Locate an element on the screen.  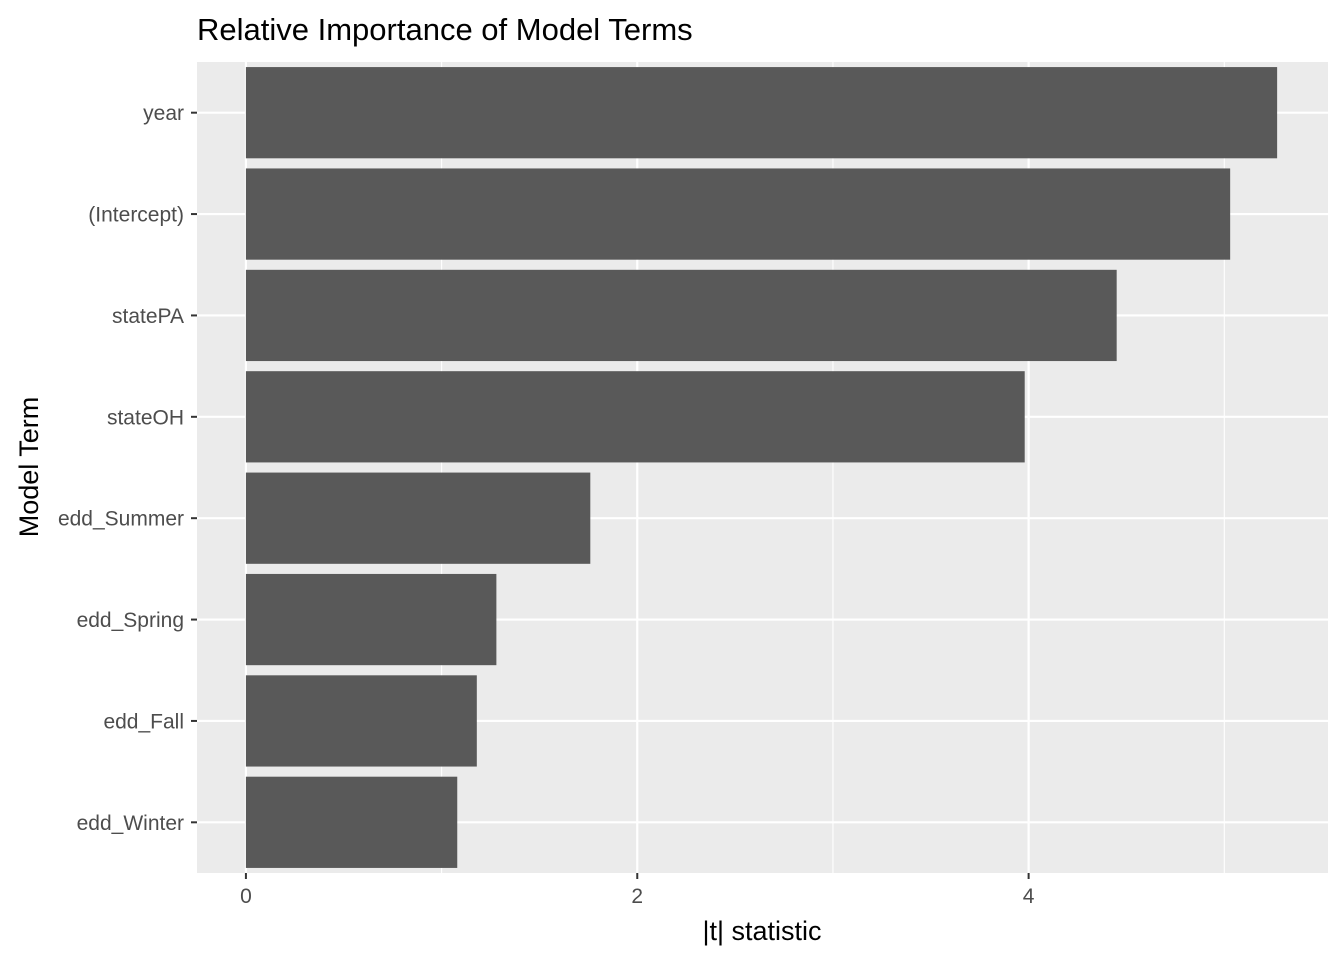
y-tick-label: edd_Winter is located at coordinates (130, 823).